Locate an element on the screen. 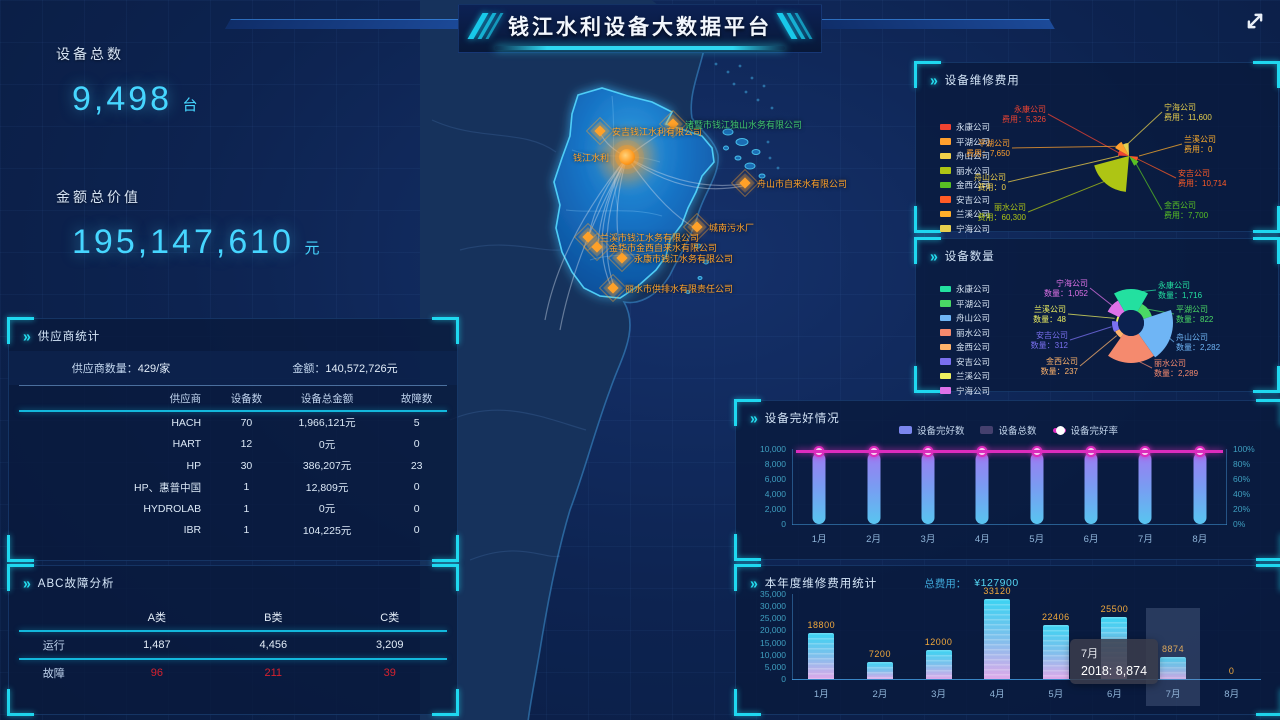 This screenshot has width=1280, height=720. supplier-summary: 供应商数量：429/家 金额：140,572,726元 is located at coordinates (233, 368).